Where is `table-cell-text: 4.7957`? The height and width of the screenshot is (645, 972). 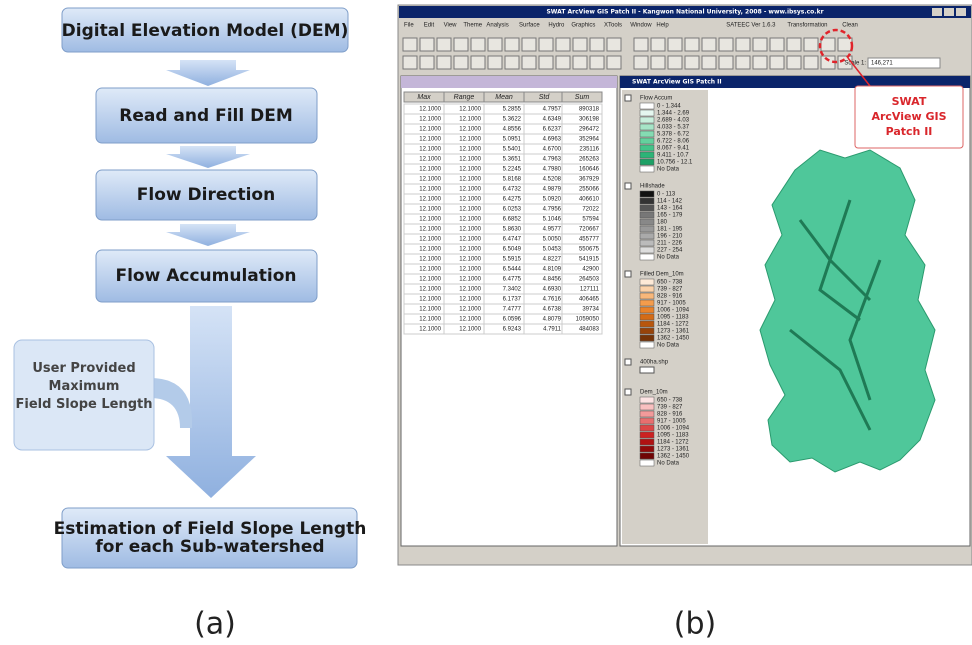
table-cell-text: 4.7957 is located at coordinates (552, 110).